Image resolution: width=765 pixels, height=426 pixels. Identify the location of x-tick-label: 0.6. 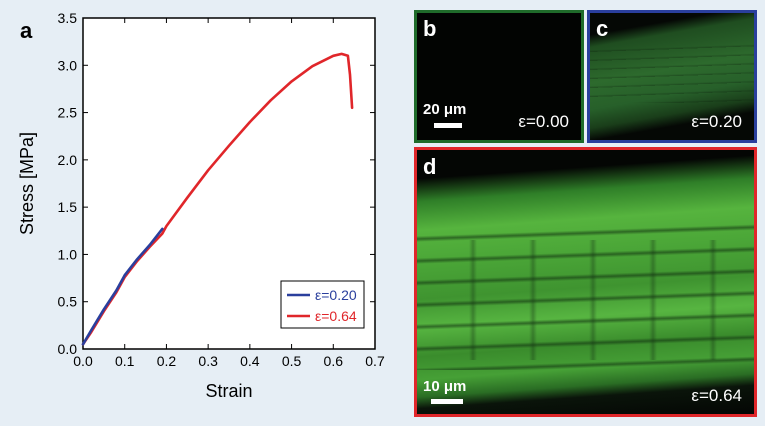
(334, 361).